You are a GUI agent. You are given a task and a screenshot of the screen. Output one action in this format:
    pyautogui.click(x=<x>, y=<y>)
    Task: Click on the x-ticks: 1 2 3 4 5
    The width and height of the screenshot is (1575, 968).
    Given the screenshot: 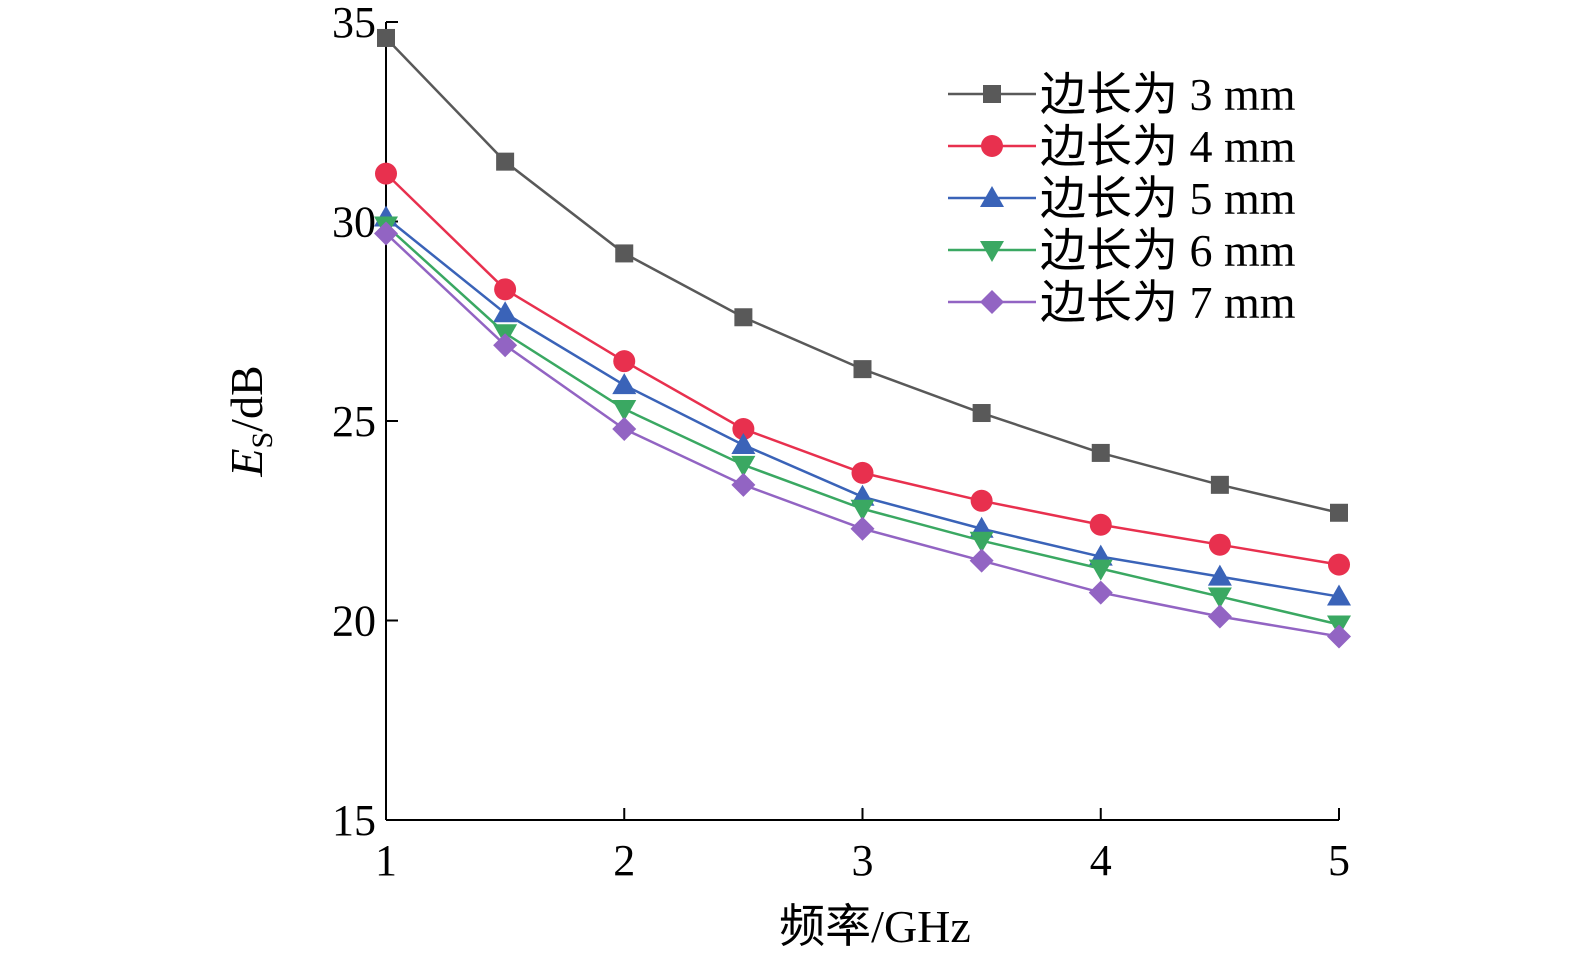 What is the action you would take?
    pyautogui.click(x=862, y=846)
    